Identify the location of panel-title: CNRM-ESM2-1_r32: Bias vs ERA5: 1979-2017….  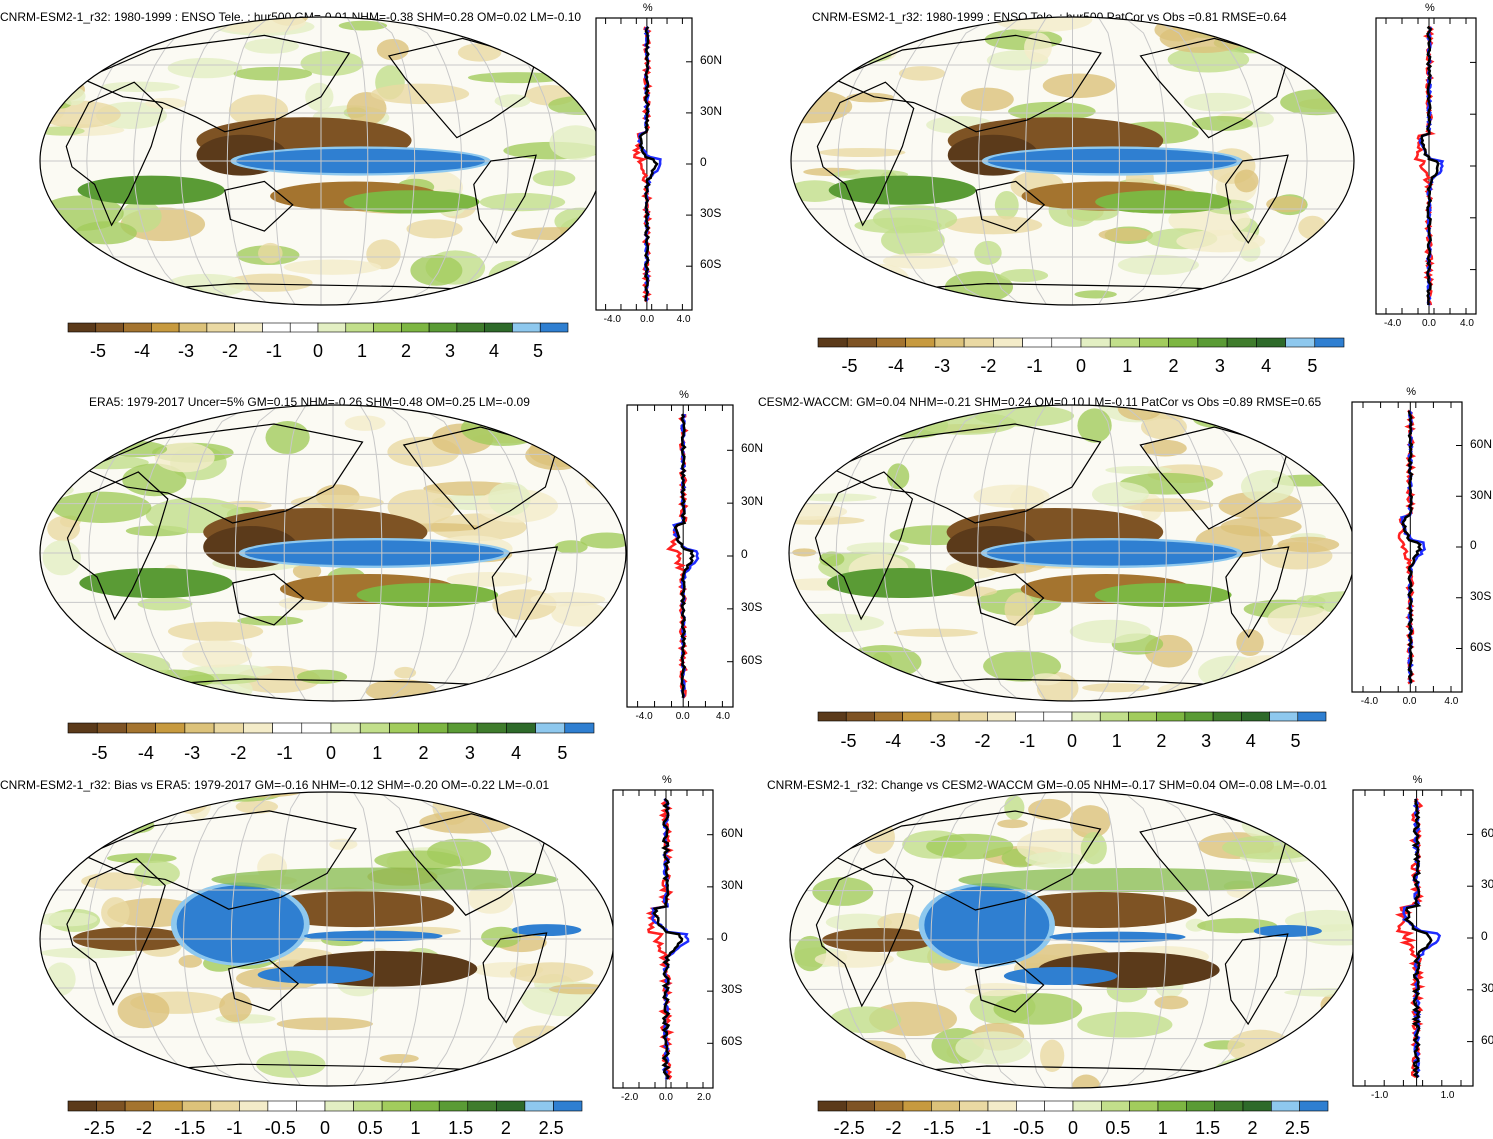
(275, 785).